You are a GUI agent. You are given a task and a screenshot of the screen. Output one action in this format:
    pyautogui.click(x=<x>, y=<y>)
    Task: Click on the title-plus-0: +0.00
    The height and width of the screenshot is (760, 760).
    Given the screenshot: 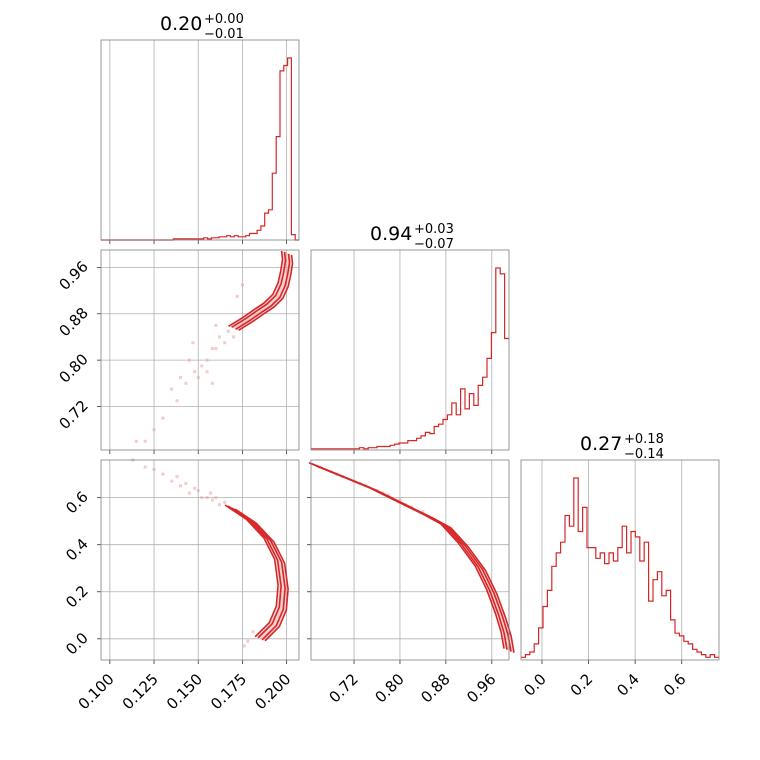 What is the action you would take?
    pyautogui.click(x=224, y=19)
    